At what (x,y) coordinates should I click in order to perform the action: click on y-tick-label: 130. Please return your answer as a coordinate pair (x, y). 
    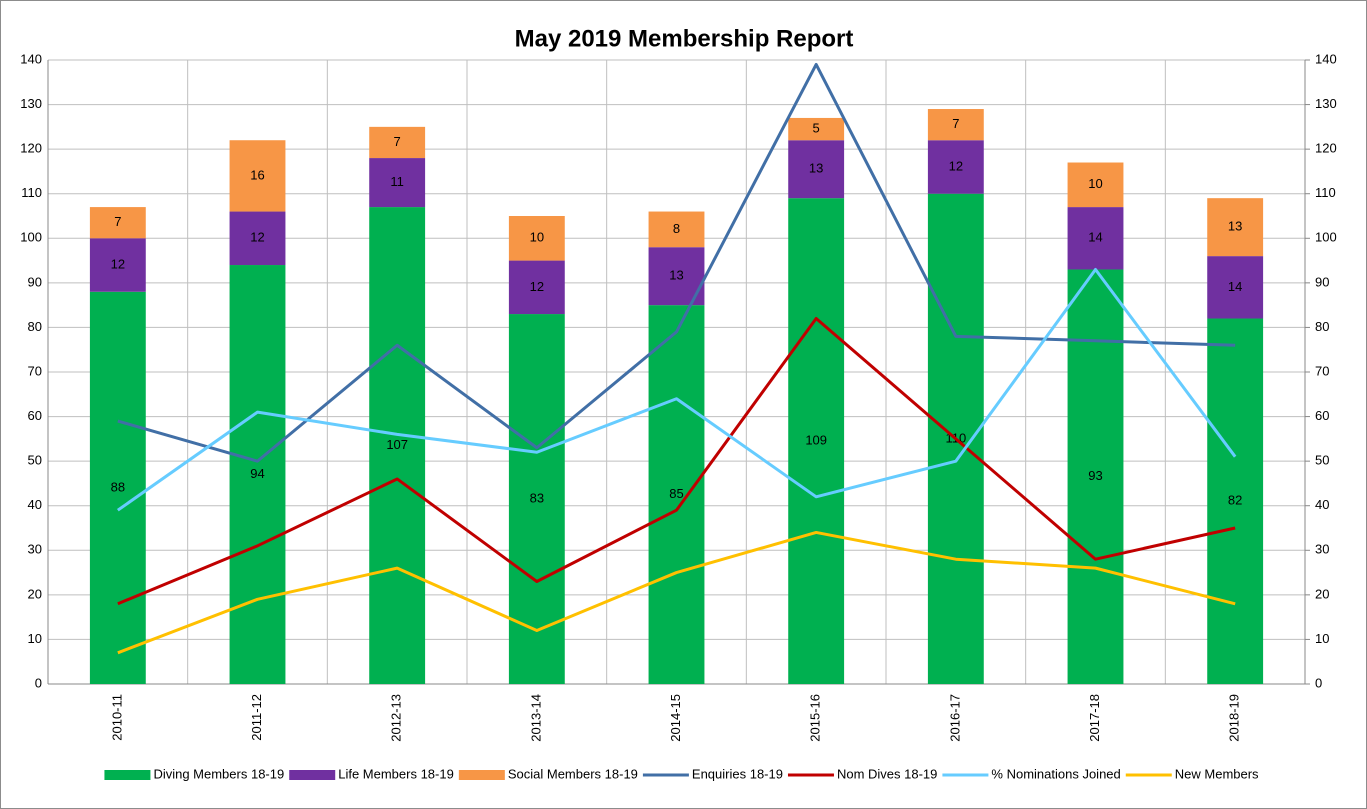
    Looking at the image, I should click on (31, 103).